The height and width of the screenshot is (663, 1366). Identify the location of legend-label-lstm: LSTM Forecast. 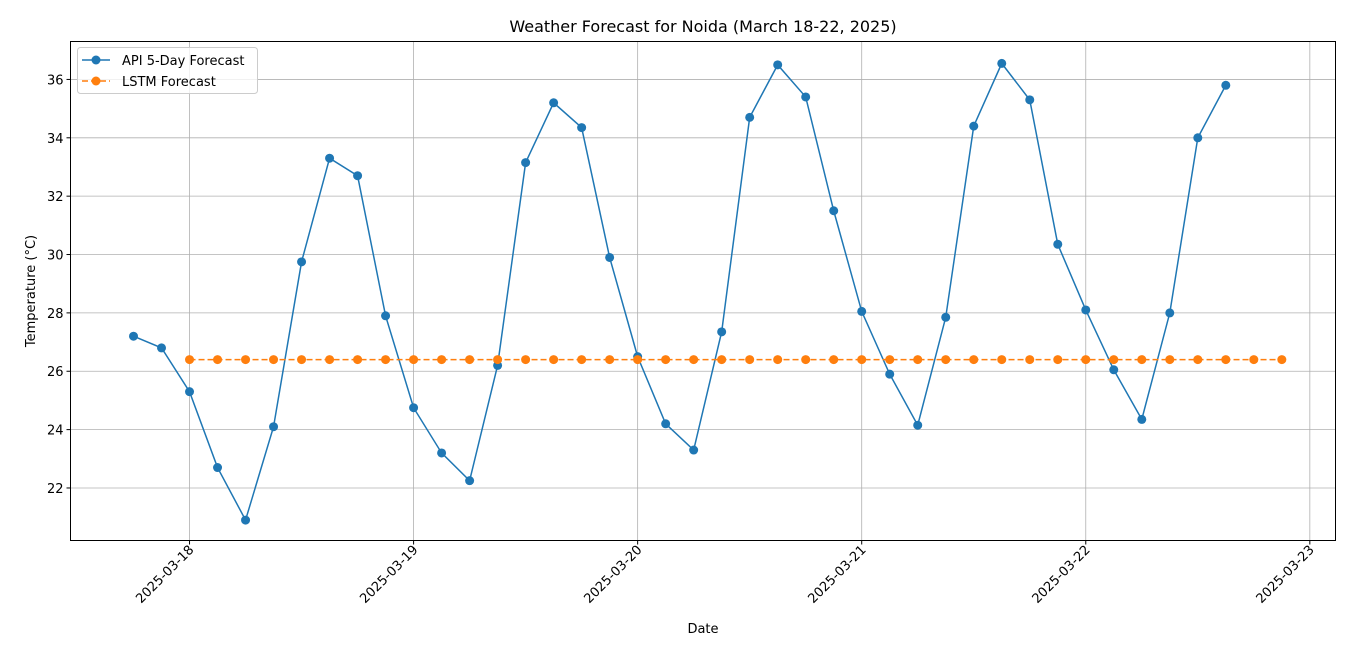
(169, 82).